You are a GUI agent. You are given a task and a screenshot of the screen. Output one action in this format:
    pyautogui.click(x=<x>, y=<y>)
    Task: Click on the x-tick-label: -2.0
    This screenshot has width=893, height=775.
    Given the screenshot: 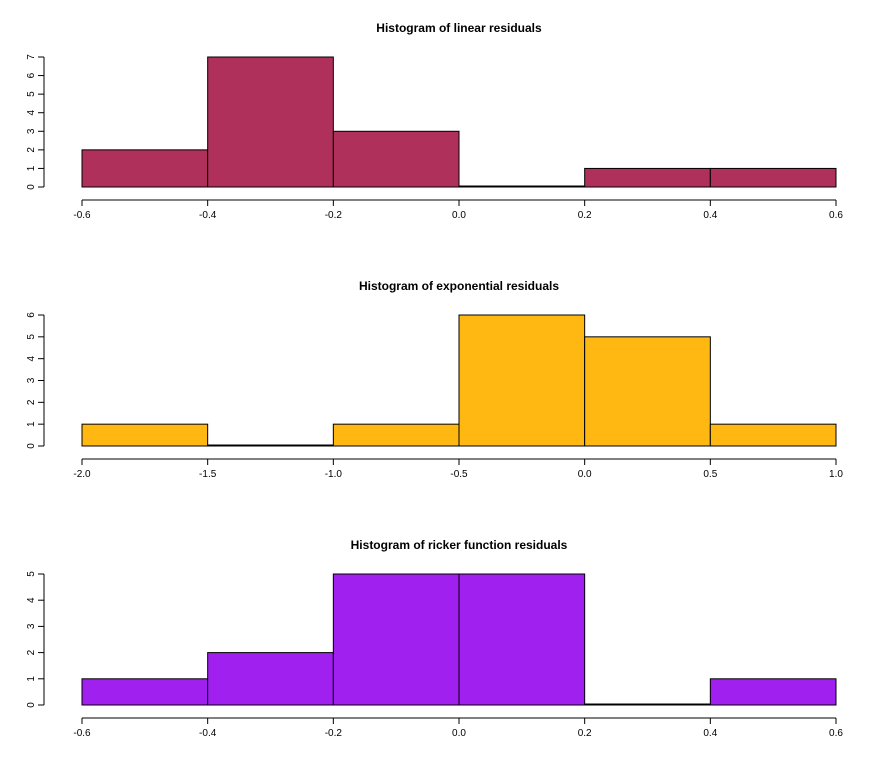 What is the action you would take?
    pyautogui.click(x=82, y=474)
    